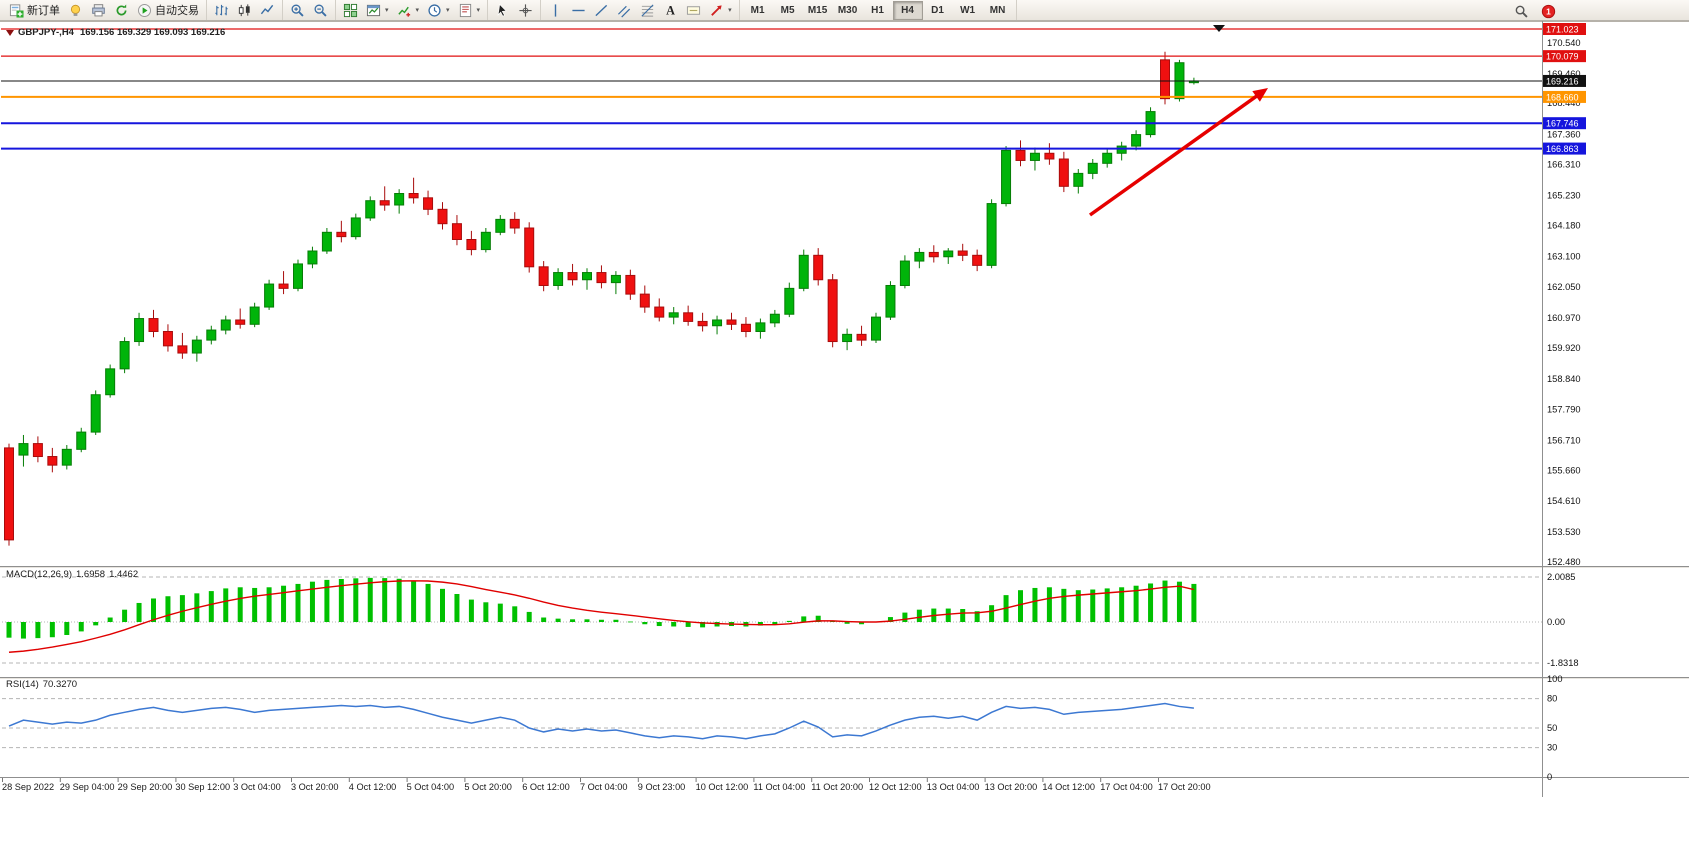 The image size is (1689, 859). I want to click on refresh-button, so click(121, 10).